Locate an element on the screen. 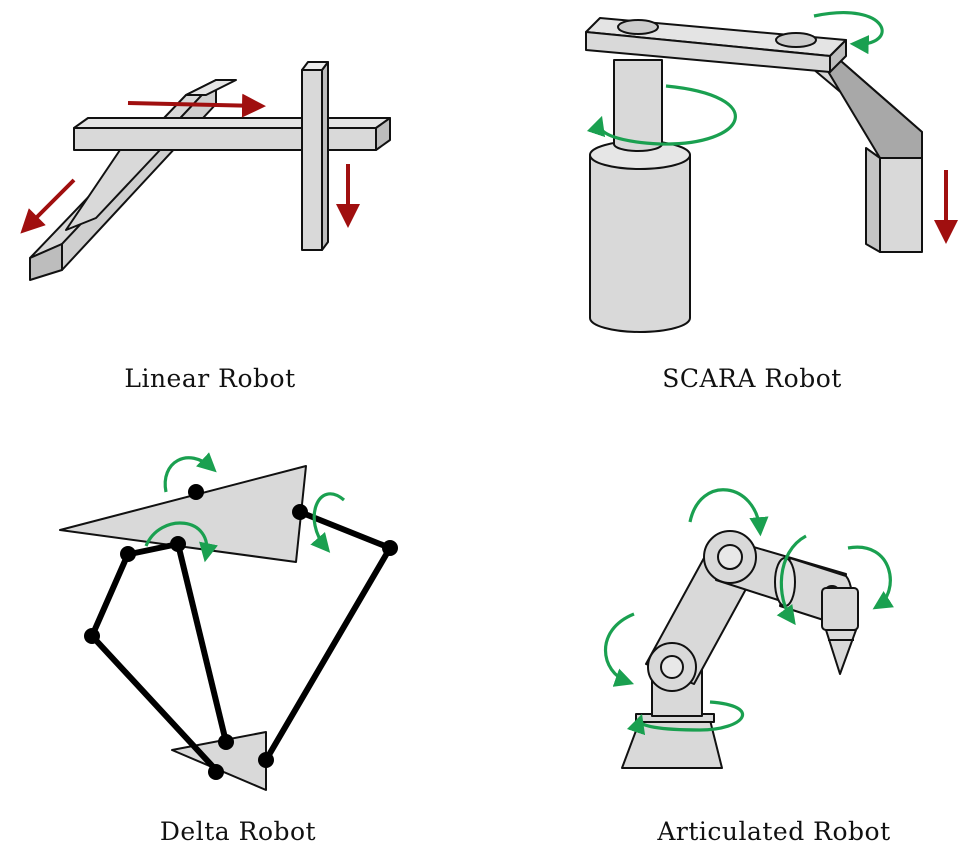  delta-rotation-arrow-top is located at coordinates (190, 472).